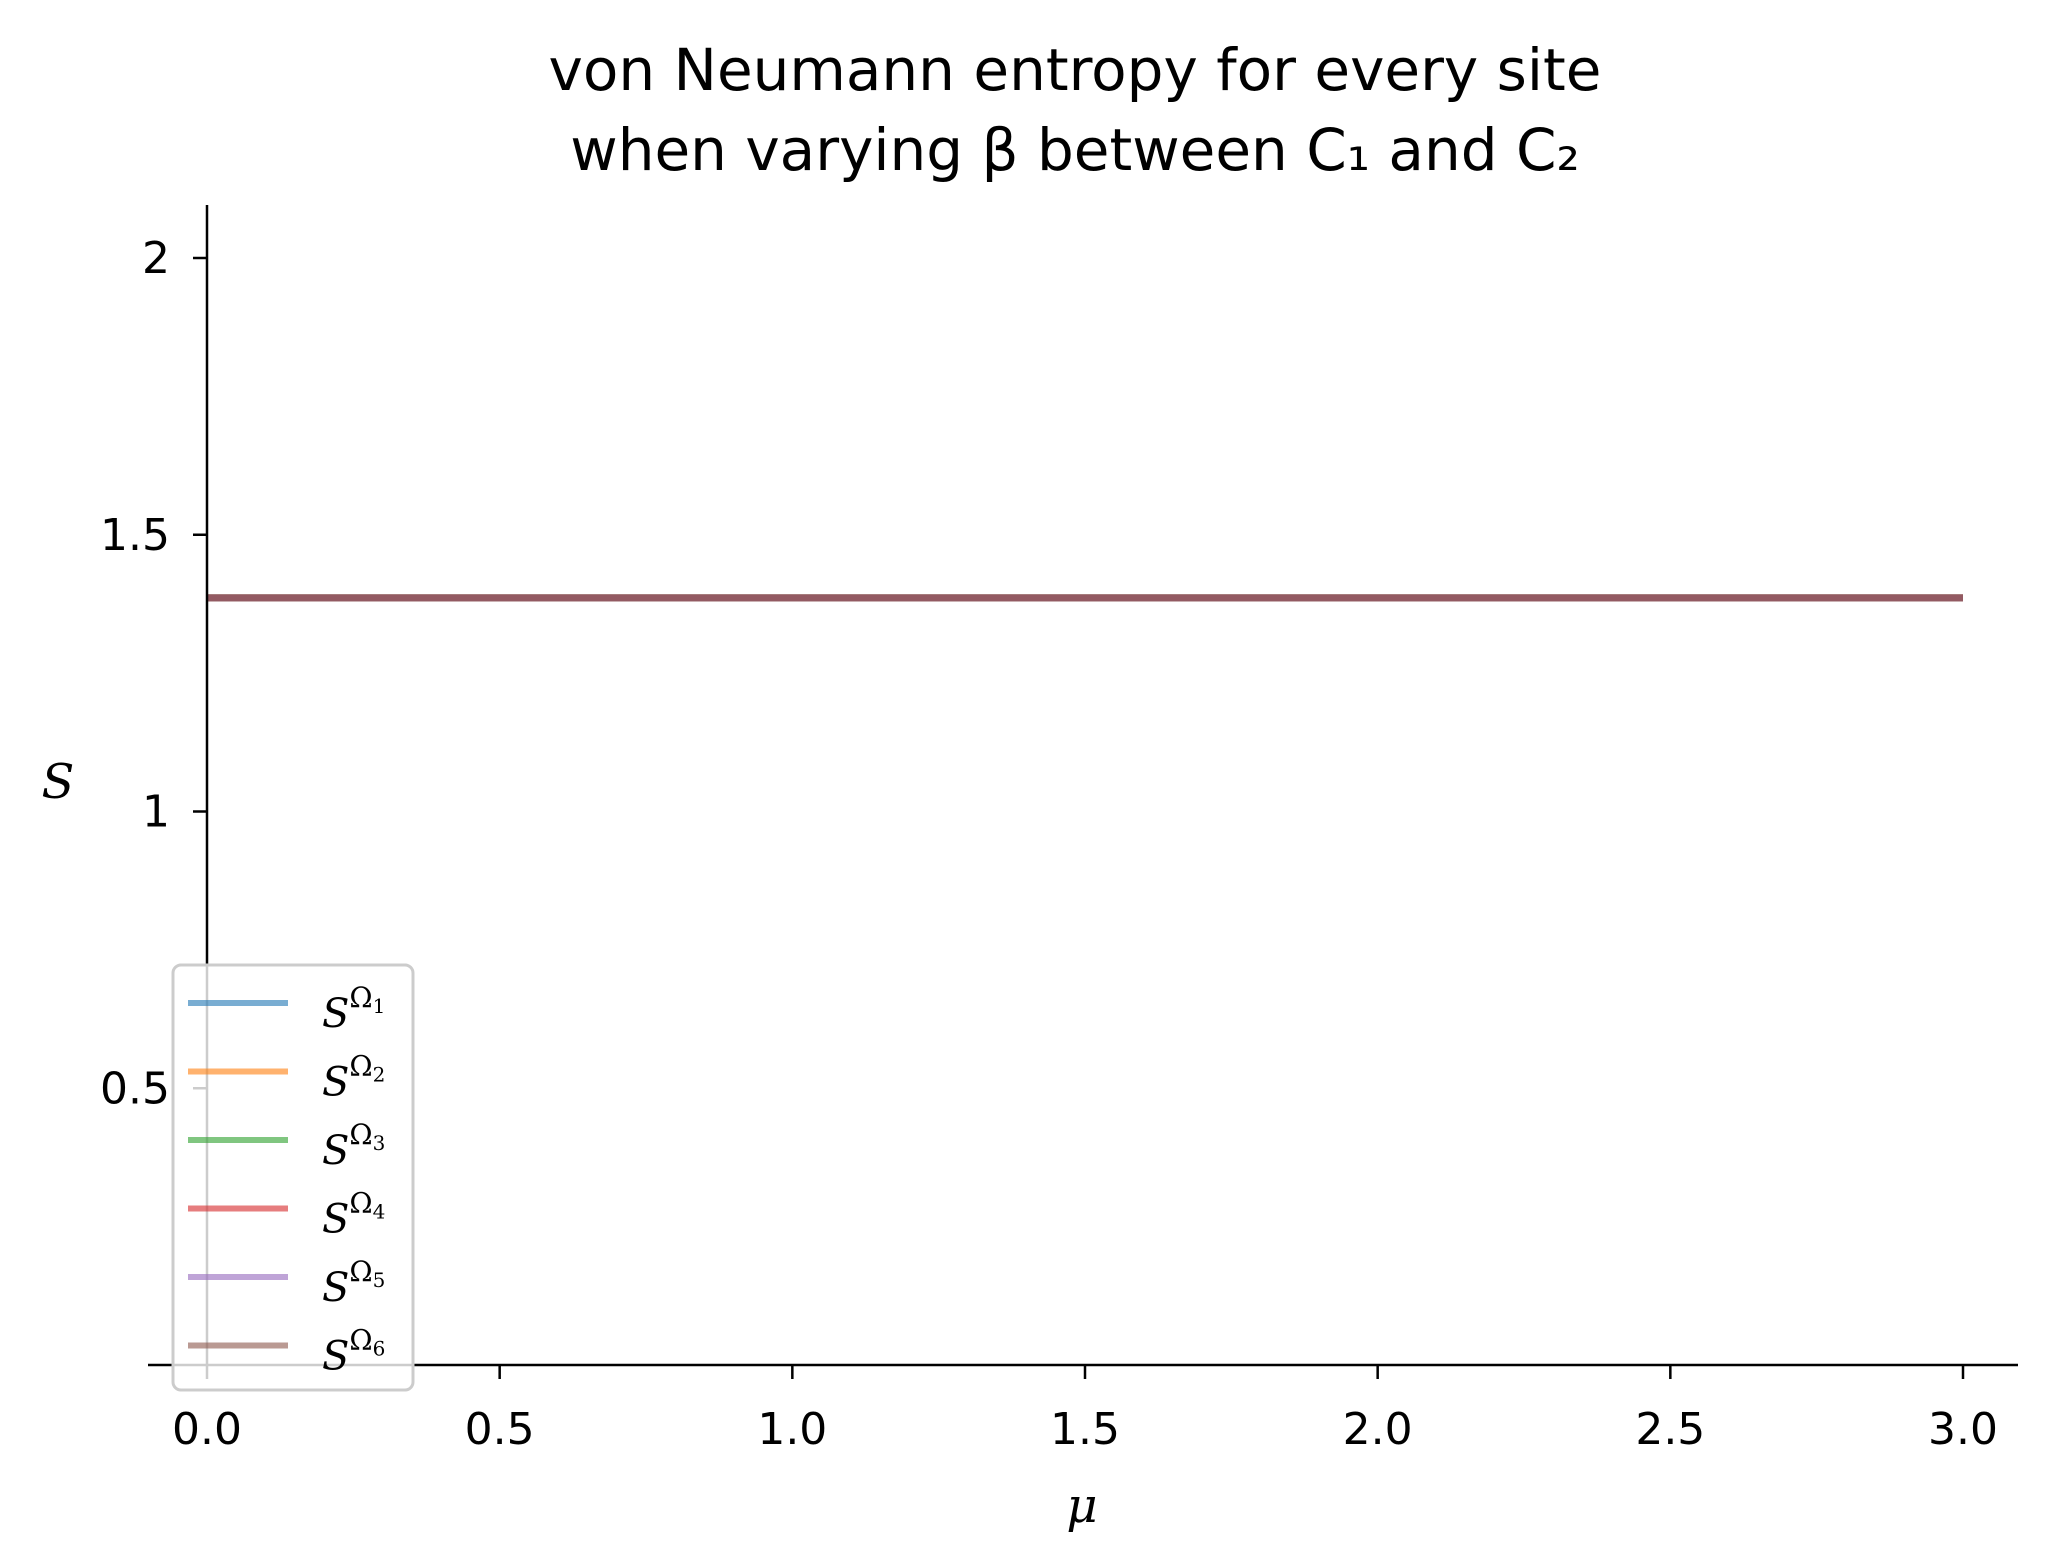  Describe the element at coordinates (792, 1429) in the screenshot. I see `x-tick-label-2: 1.0` at that location.